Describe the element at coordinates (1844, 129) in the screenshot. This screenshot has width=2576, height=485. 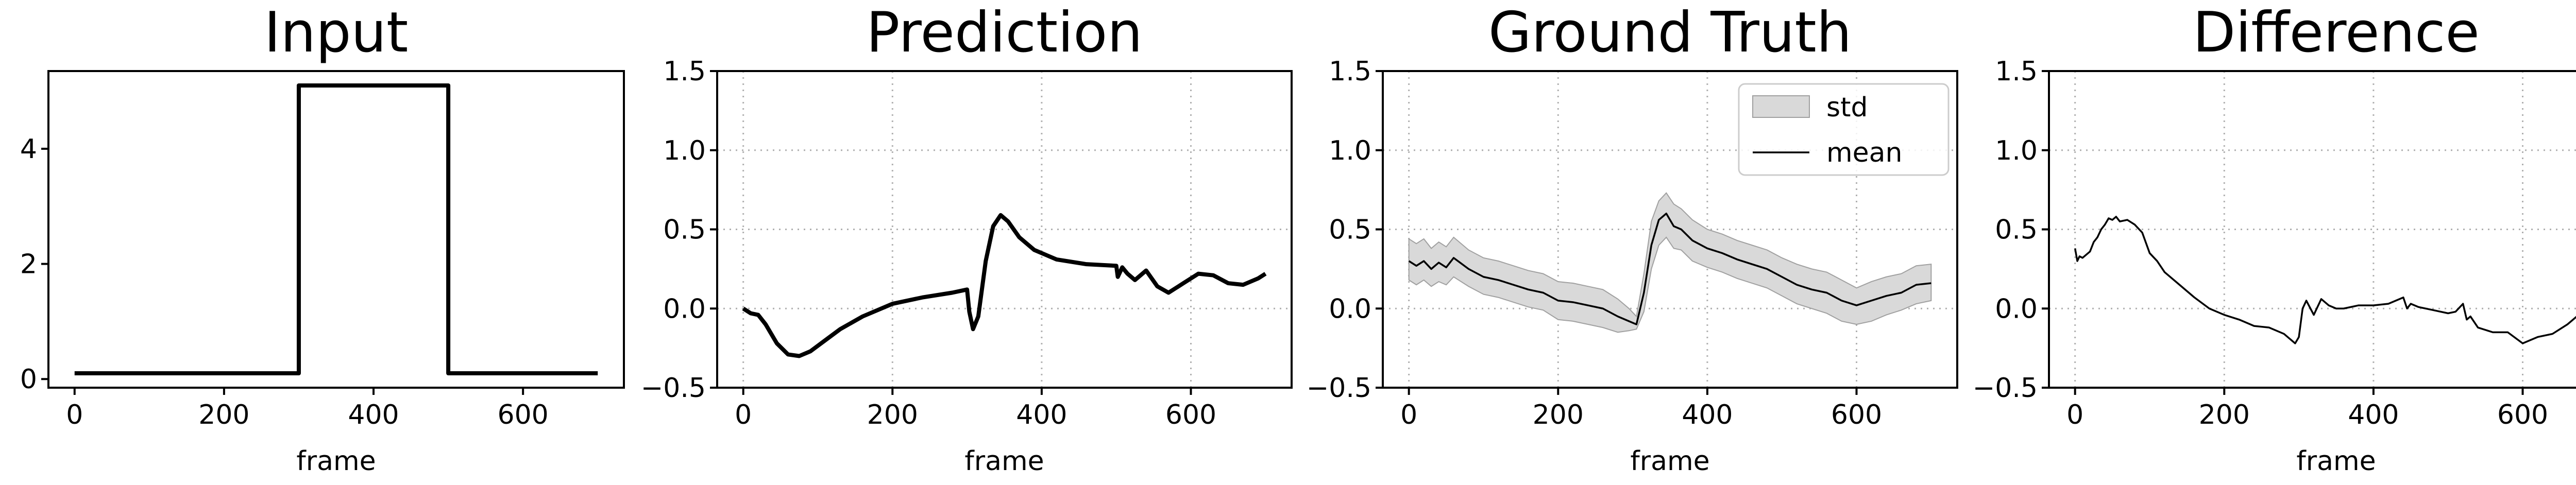
I see `legend: std mean` at that location.